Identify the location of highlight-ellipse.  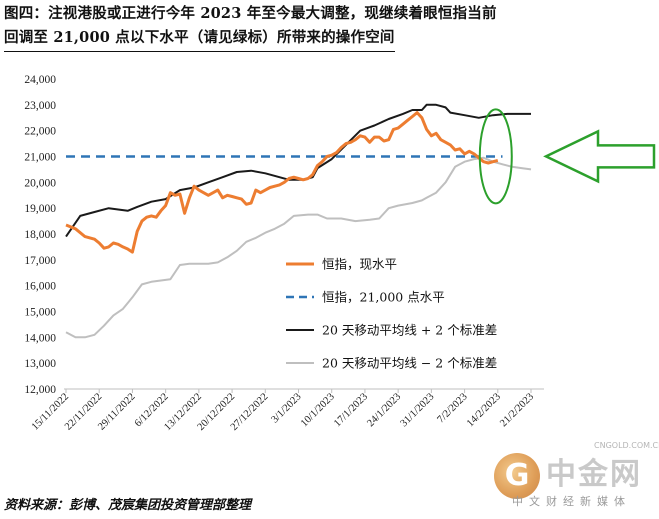
(495, 156).